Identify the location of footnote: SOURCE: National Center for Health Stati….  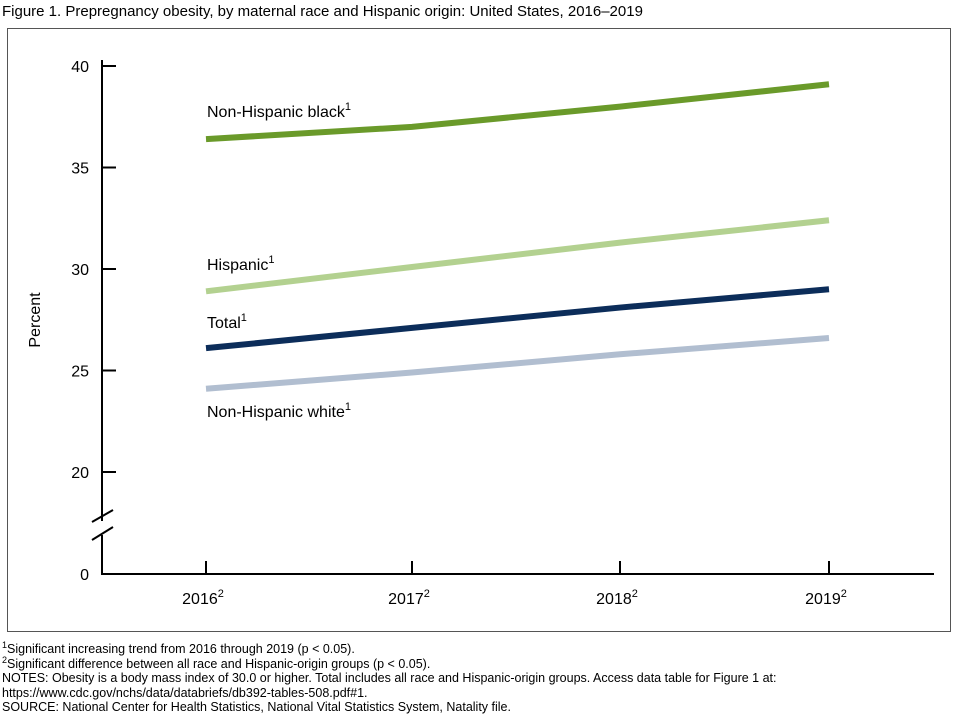
(389, 707).